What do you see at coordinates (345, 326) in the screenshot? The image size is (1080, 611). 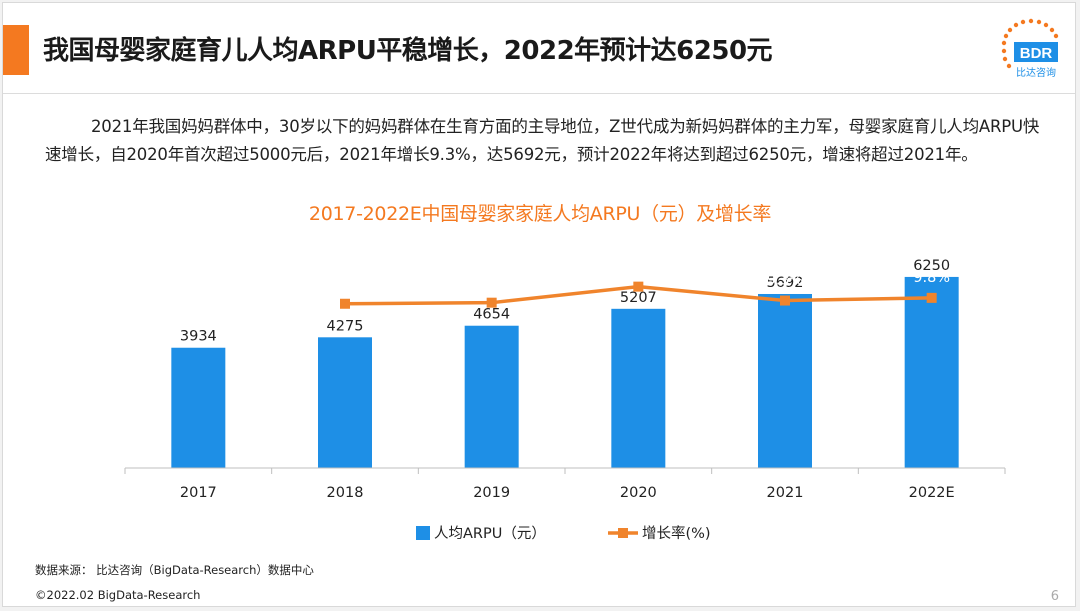 I see `bar-label-2018: 4275` at bounding box center [345, 326].